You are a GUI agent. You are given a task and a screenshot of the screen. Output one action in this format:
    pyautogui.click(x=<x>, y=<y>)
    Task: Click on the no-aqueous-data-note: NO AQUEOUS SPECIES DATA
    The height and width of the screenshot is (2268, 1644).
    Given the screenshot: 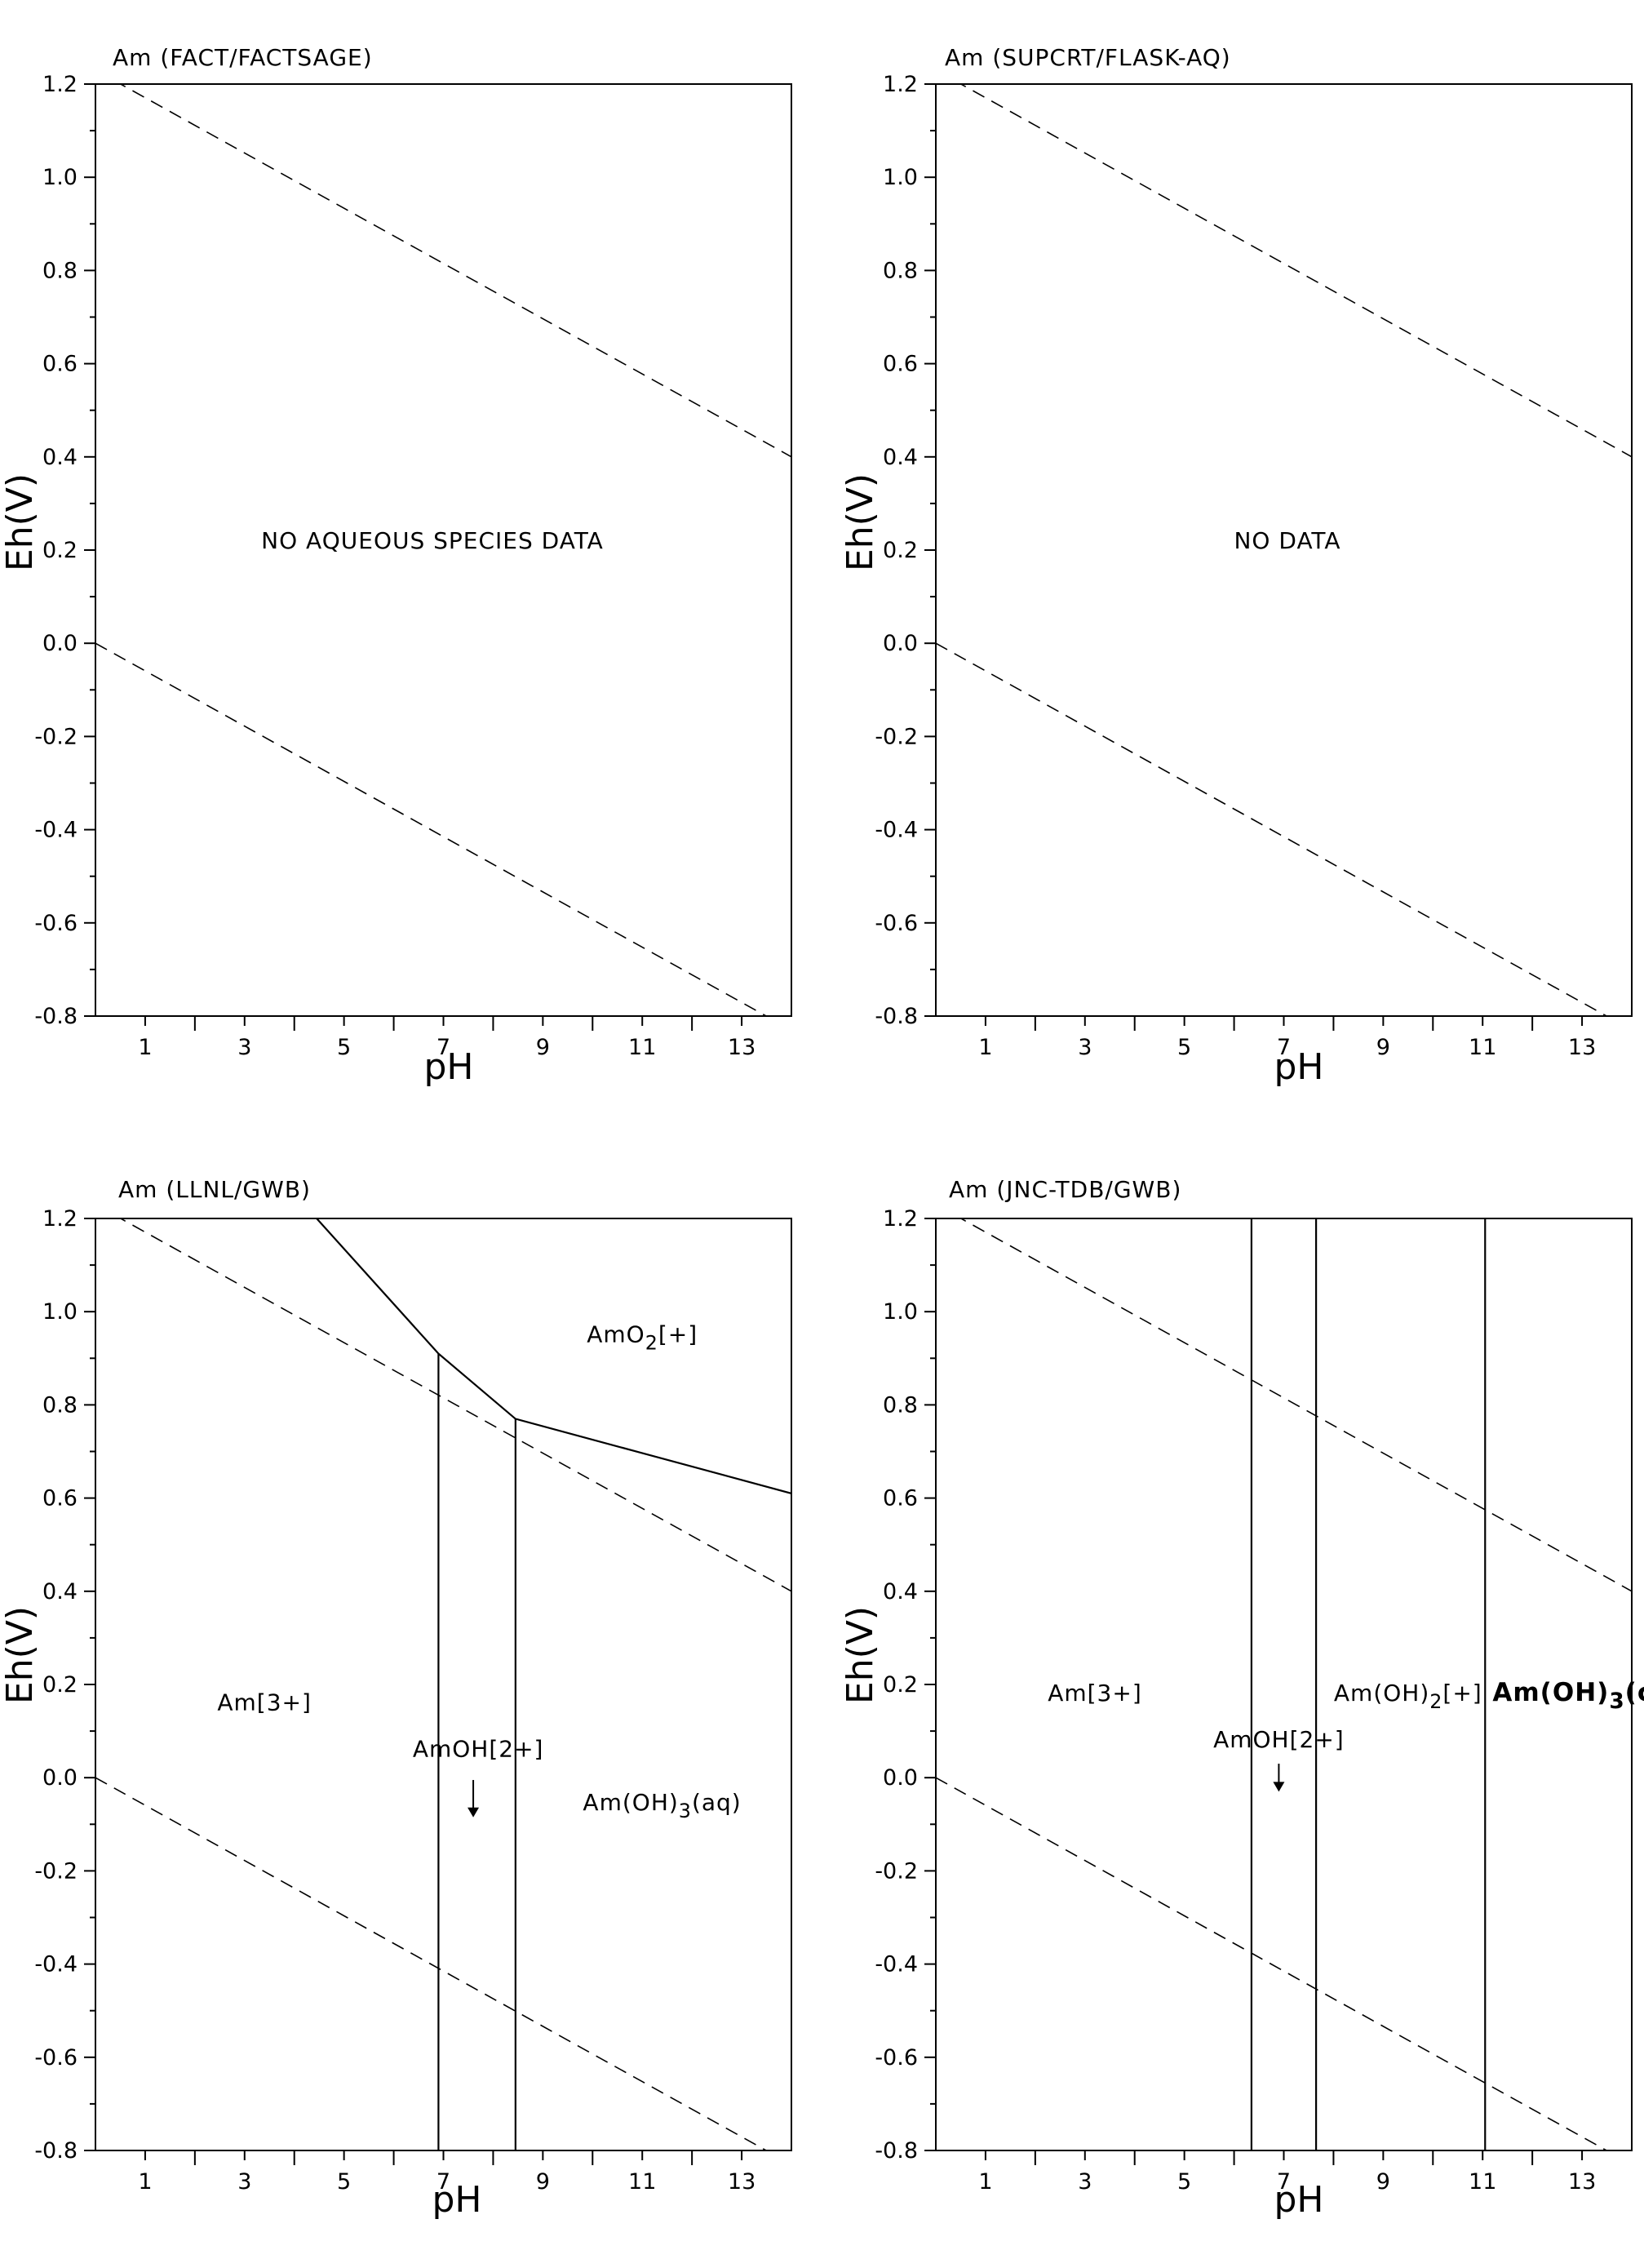 What is the action you would take?
    pyautogui.click(x=433, y=540)
    